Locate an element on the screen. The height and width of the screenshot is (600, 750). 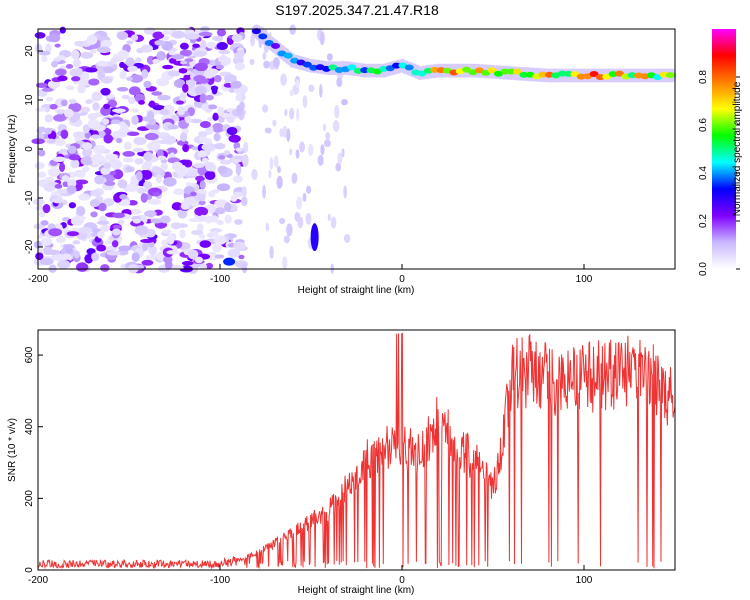
x-tick-label: -200 is located at coordinates (38, 580).